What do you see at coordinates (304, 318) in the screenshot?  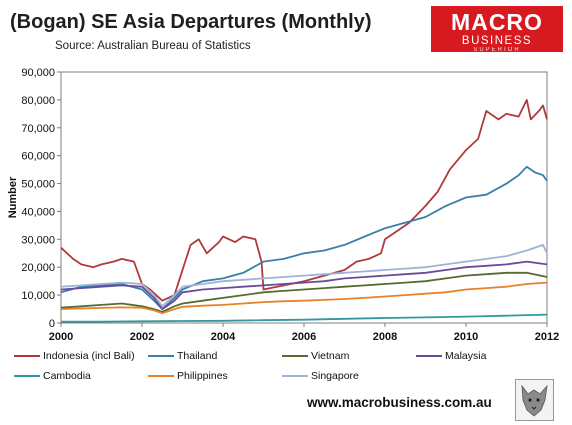 I see `series-line-cambodia` at bounding box center [304, 318].